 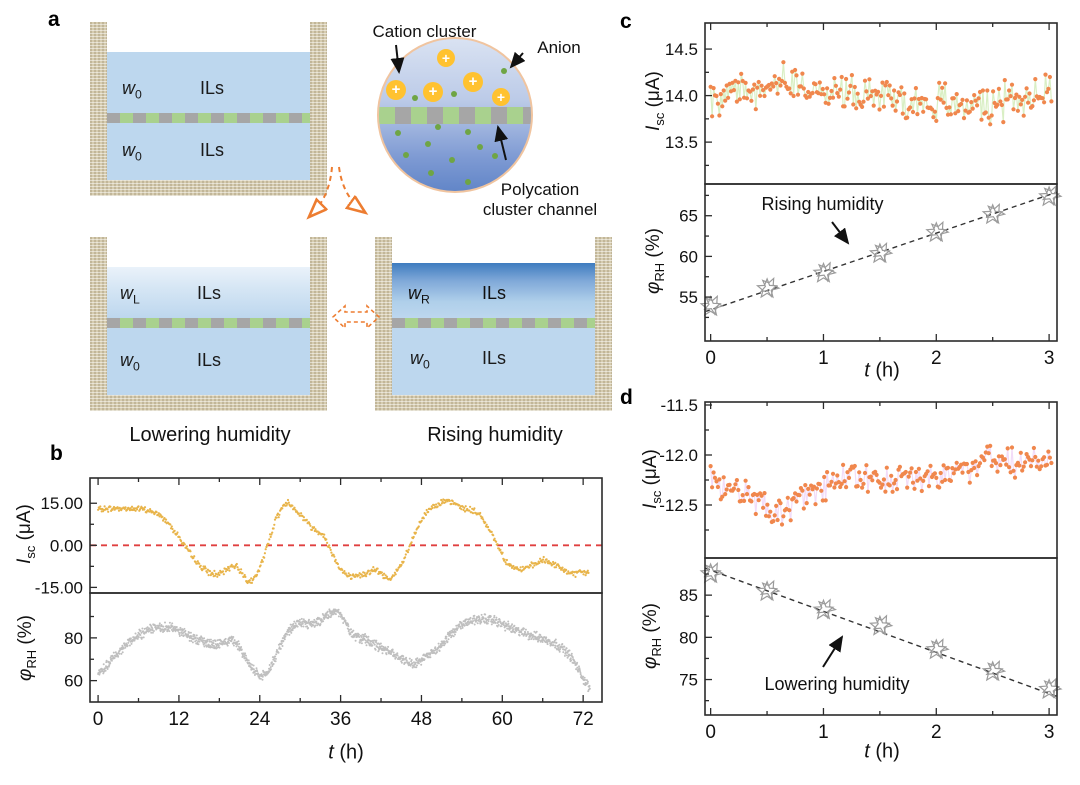 I want to click on d-phi-axis-label: φRH (%), so click(x=652, y=636).